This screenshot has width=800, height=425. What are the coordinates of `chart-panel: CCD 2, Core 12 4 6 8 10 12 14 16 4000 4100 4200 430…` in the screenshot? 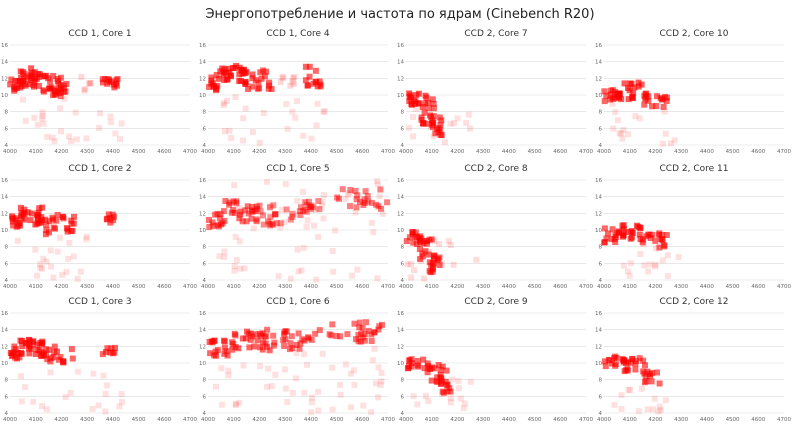 It's located at (693, 360).